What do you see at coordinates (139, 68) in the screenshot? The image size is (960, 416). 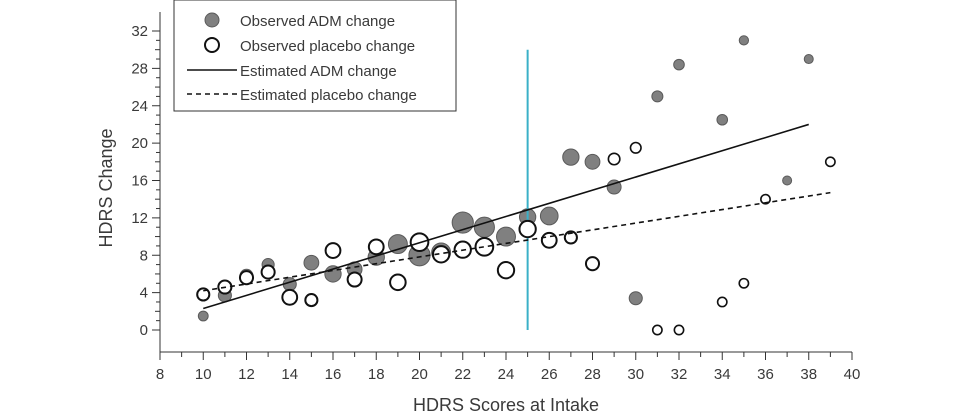 I see `y-tick-label-28: 28` at bounding box center [139, 68].